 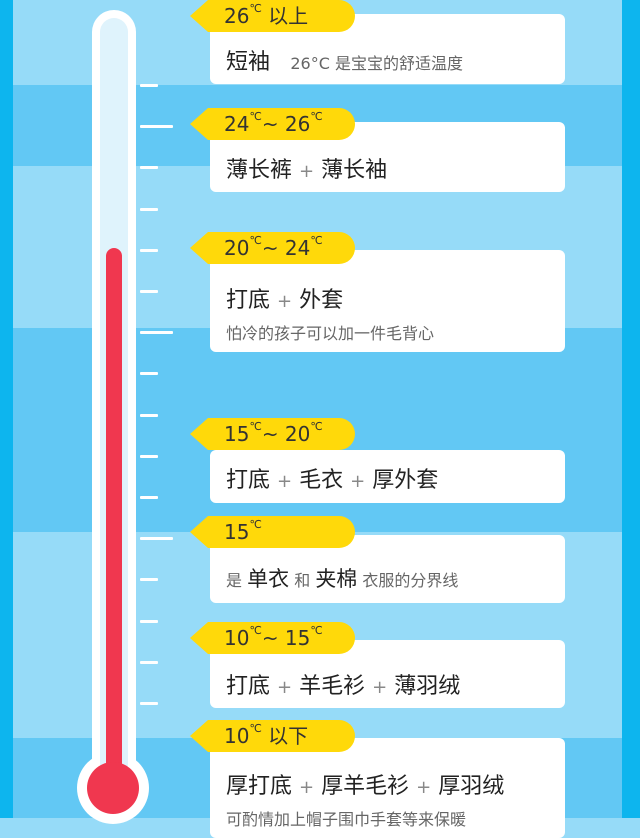 I want to click on level-card: 打底 + 羊毛衫 + 薄羽绒, so click(x=387, y=674).